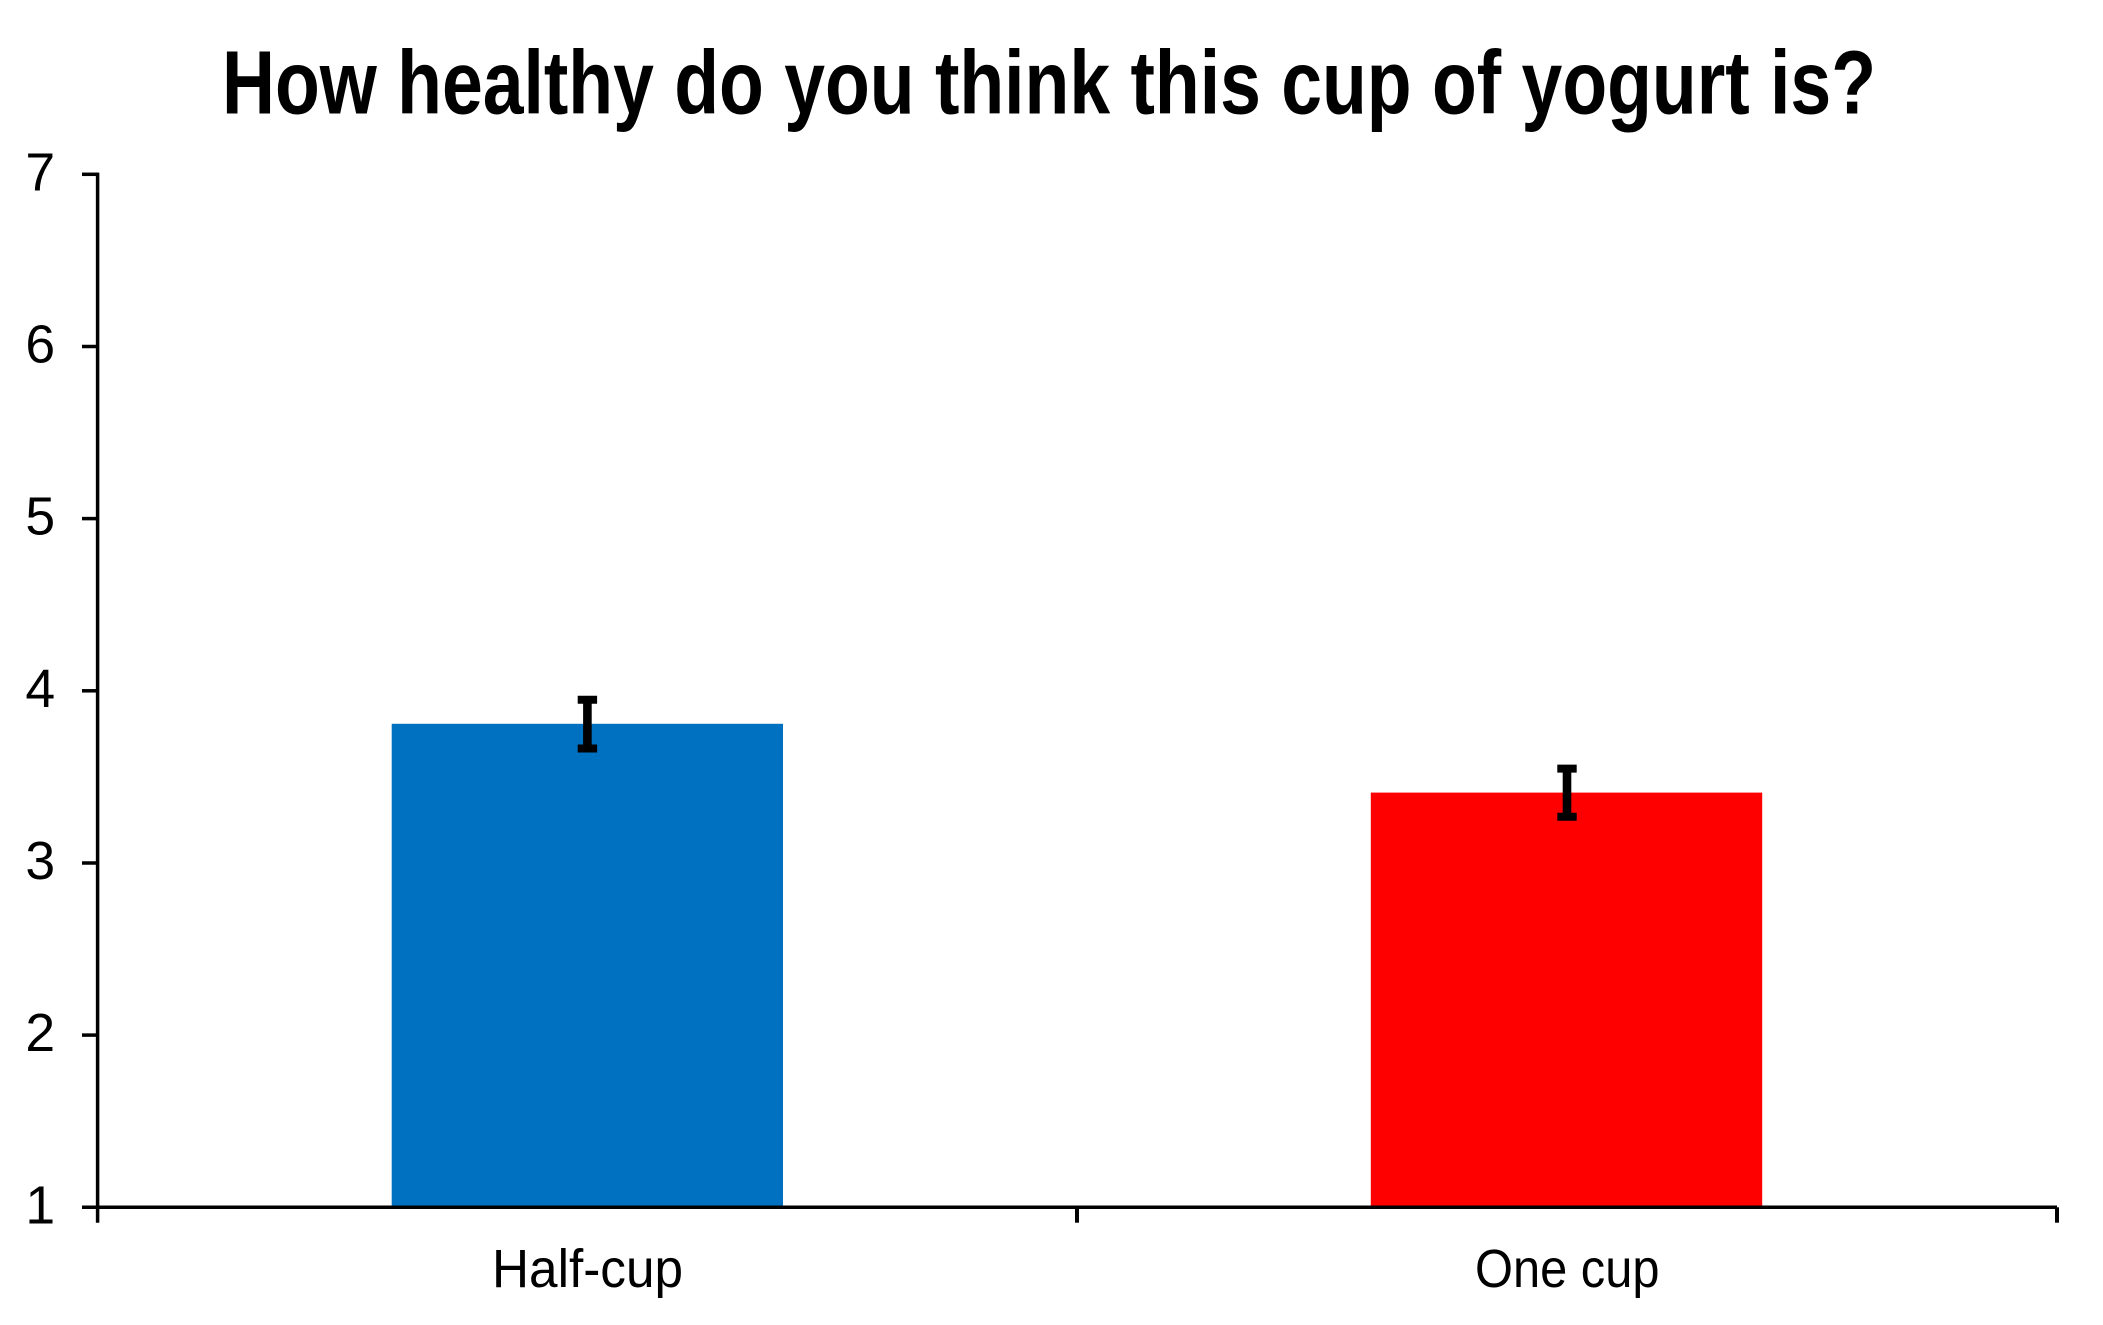 Image resolution: width=2103 pixels, height=1325 pixels. I want to click on svg-text: 4, so click(40, 689).